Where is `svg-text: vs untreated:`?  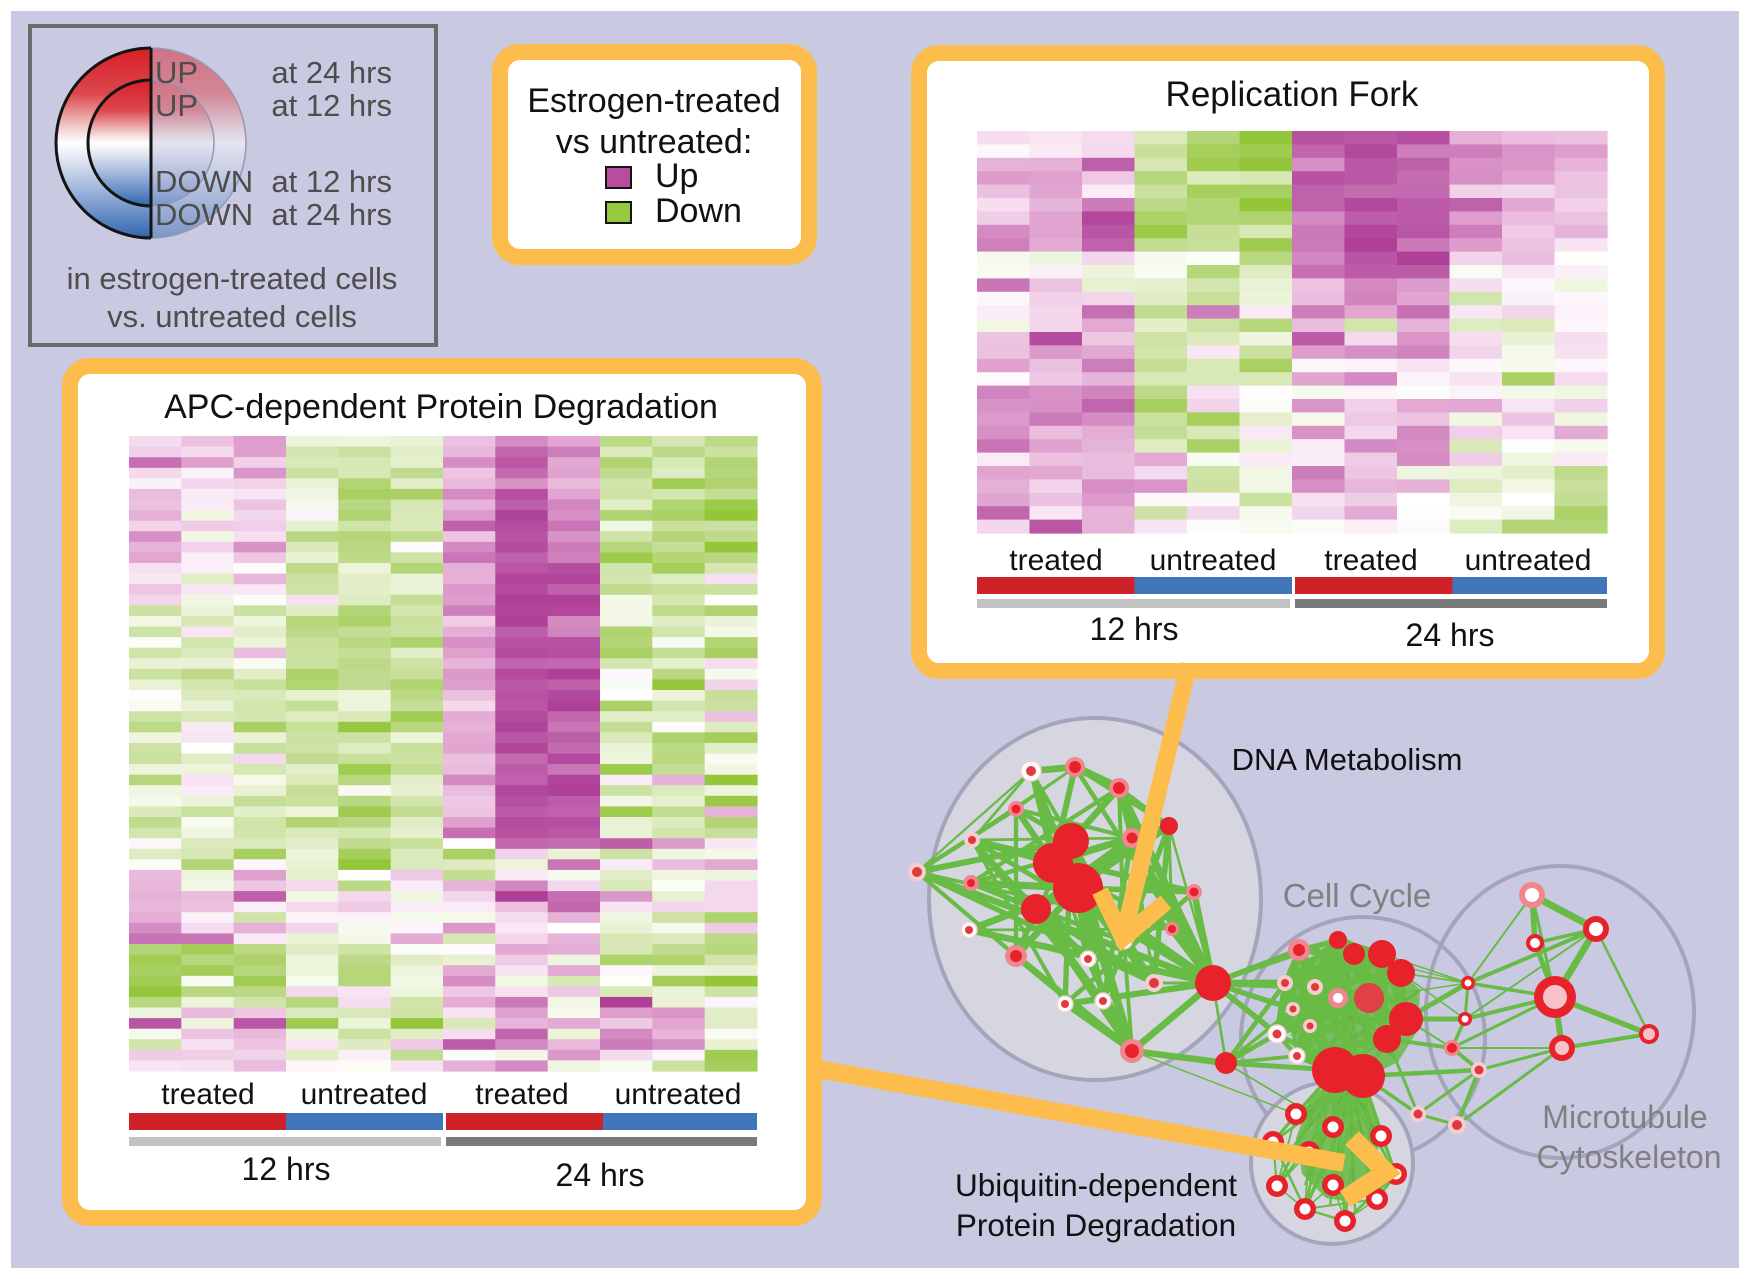 svg-text: vs untreated: is located at coordinates (654, 142).